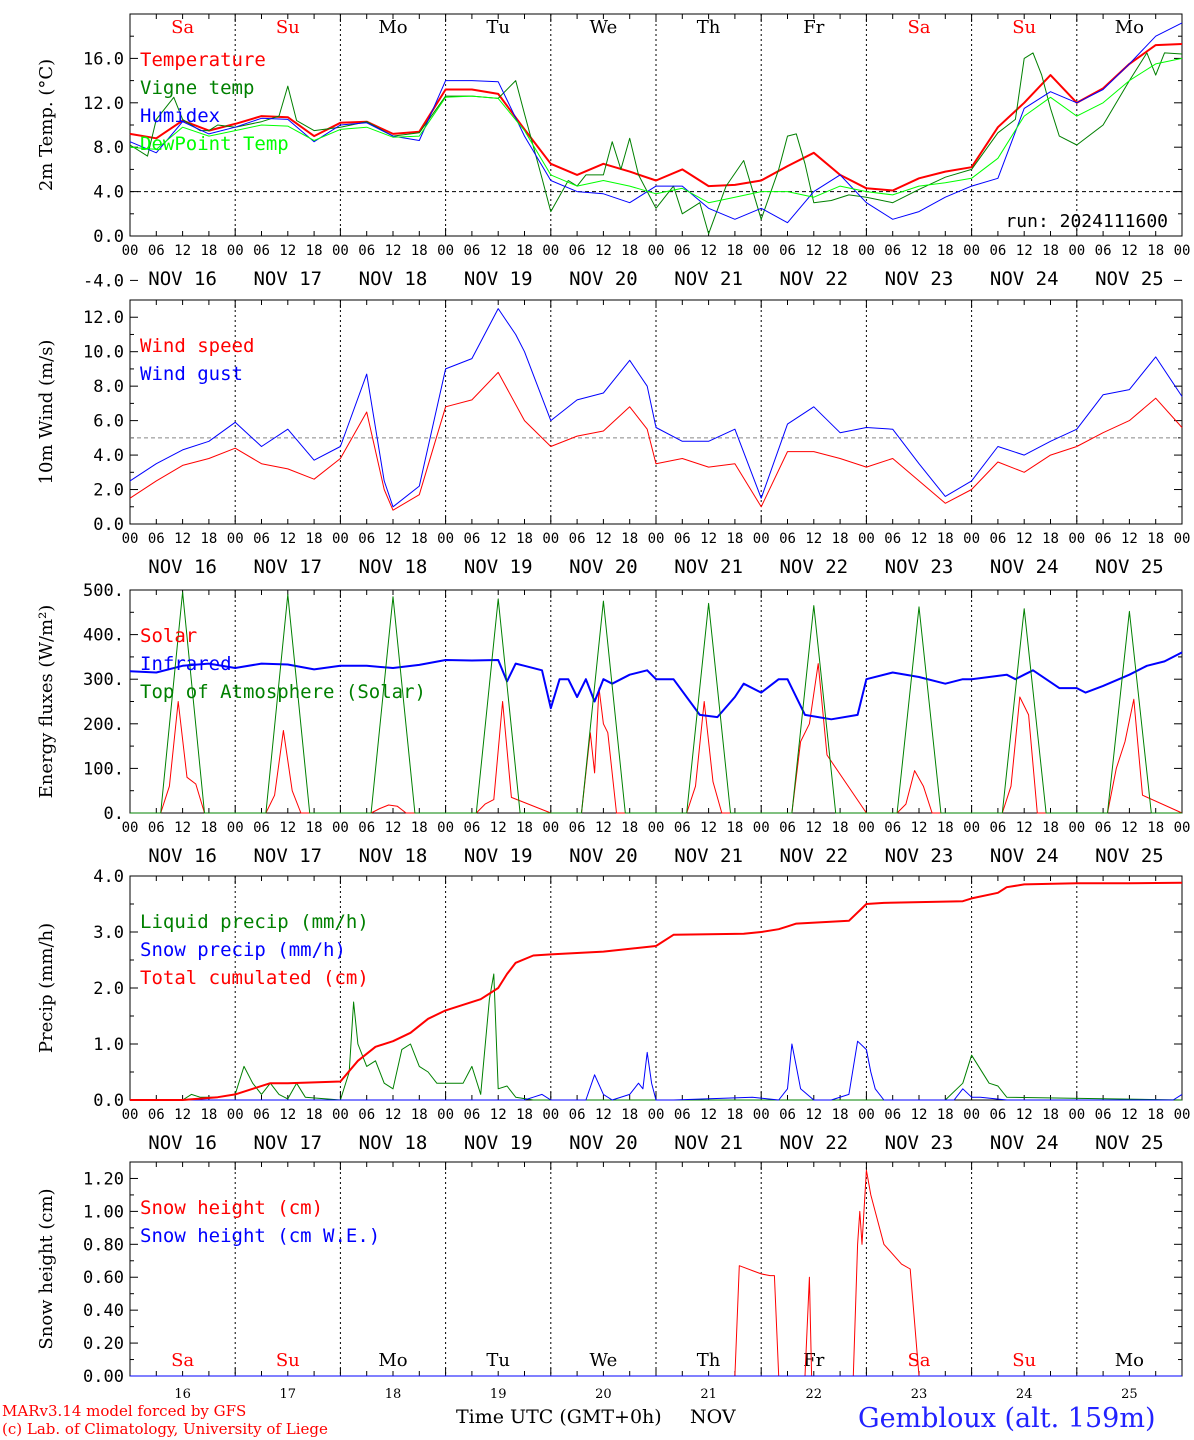  What do you see at coordinates (1007, 1418) in the screenshot?
I see `station-name: Gembloux (alt. 159m)` at bounding box center [1007, 1418].